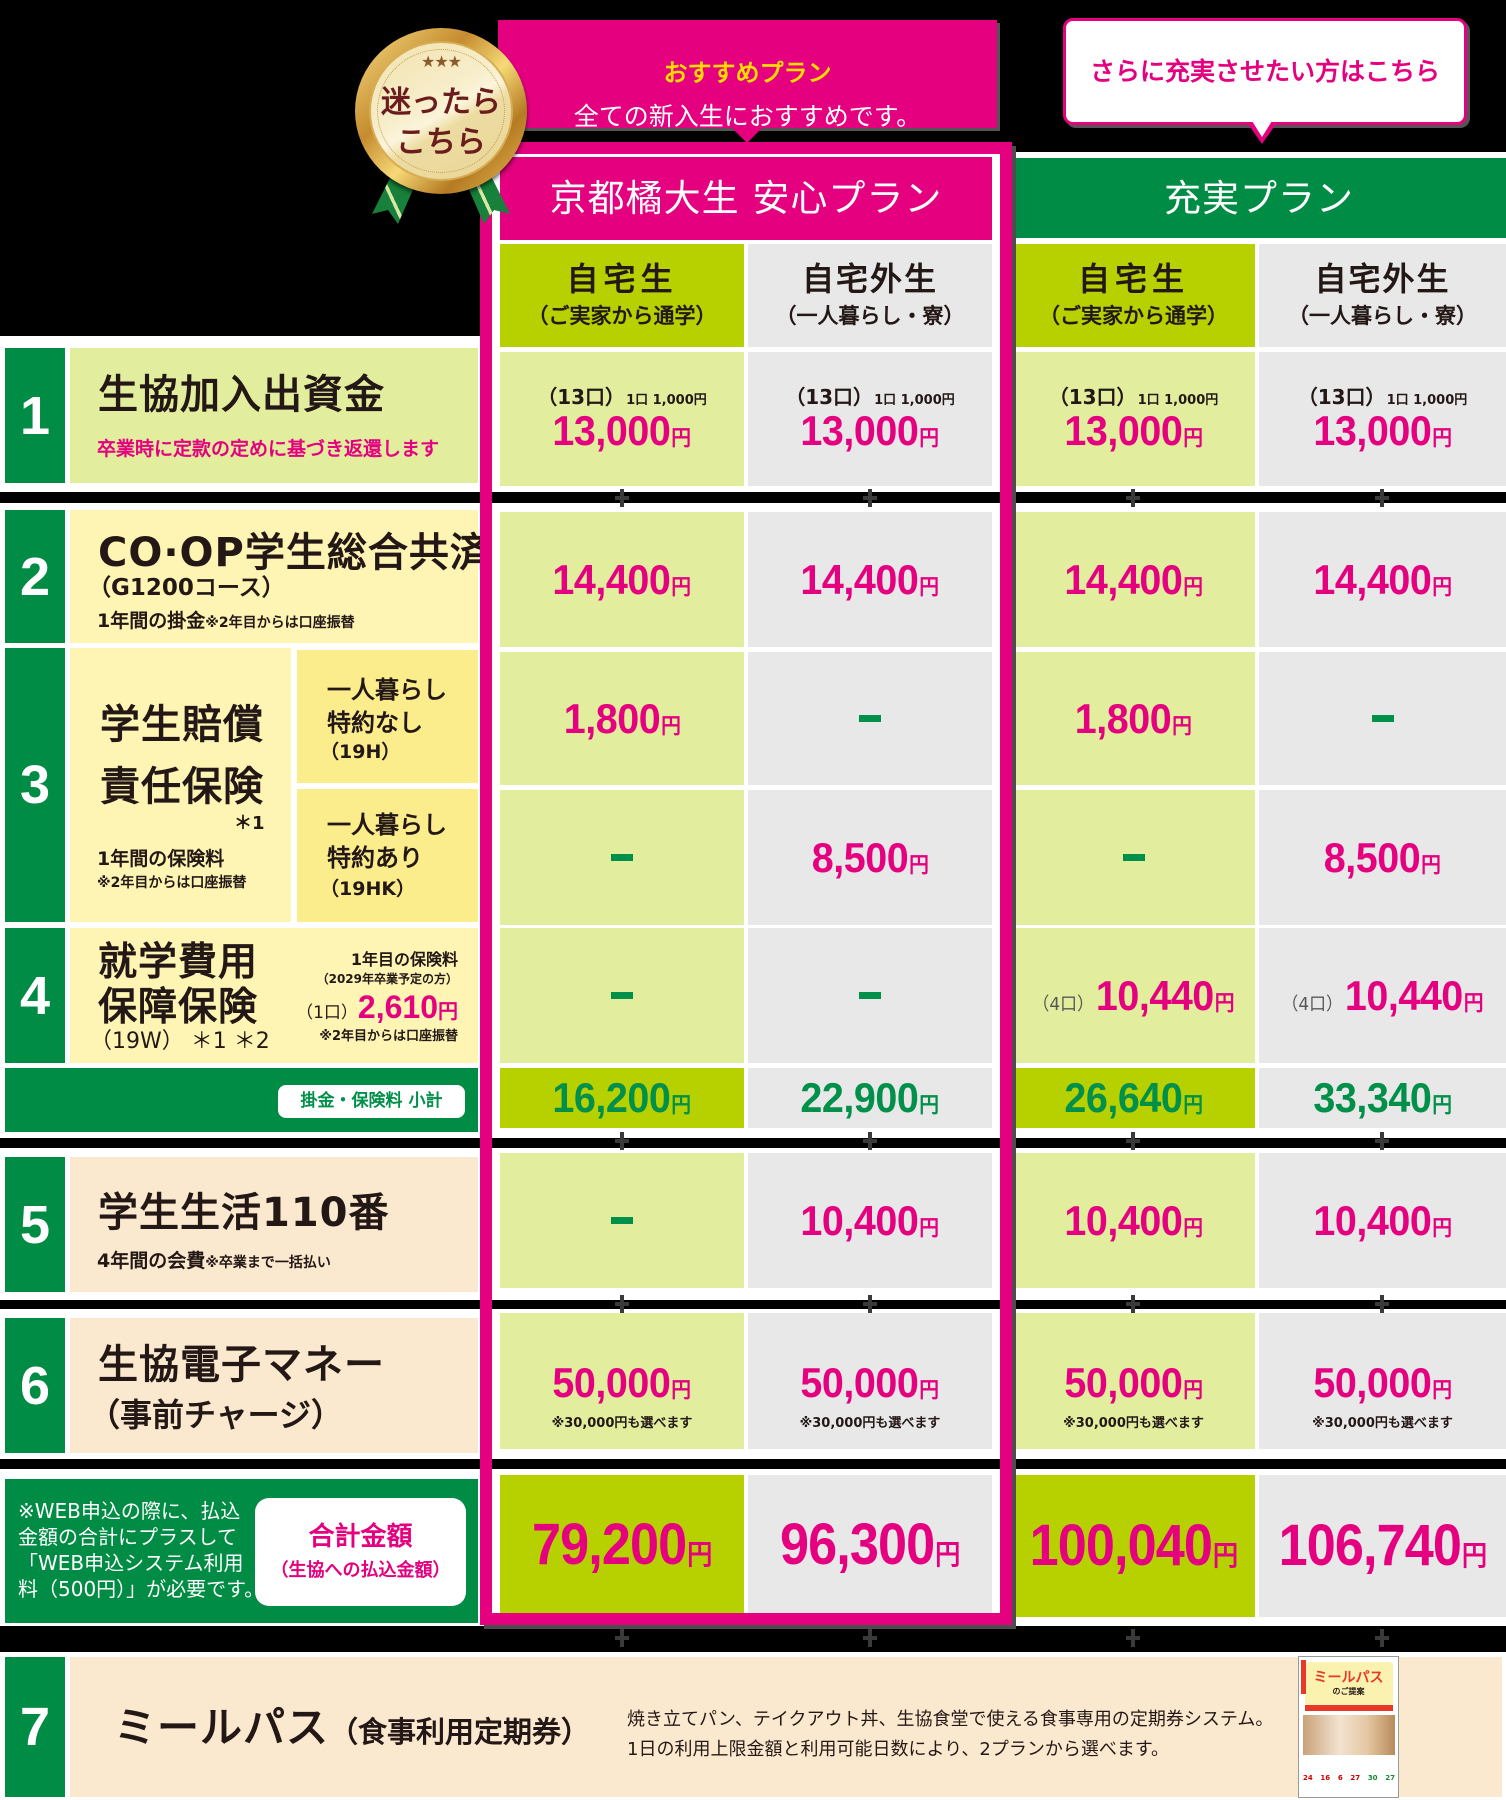 The width and height of the screenshot is (1506, 1800). Describe the element at coordinates (1063, 1004) in the screenshot. I see `units: （4口）` at that location.